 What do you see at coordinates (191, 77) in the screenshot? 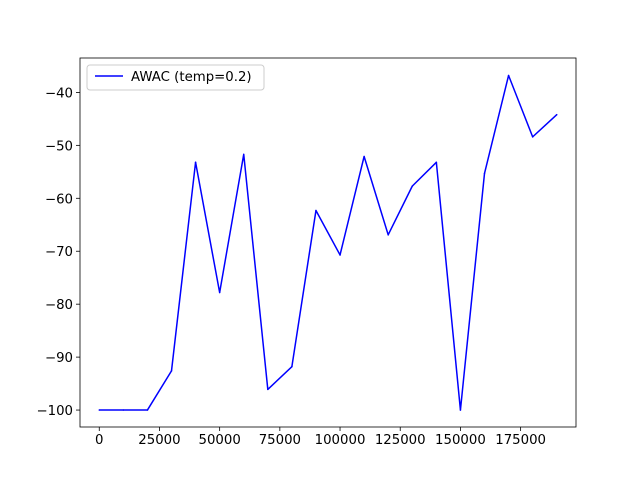
I see `legend-label: AWAC (temp=0.2)` at bounding box center [191, 77].